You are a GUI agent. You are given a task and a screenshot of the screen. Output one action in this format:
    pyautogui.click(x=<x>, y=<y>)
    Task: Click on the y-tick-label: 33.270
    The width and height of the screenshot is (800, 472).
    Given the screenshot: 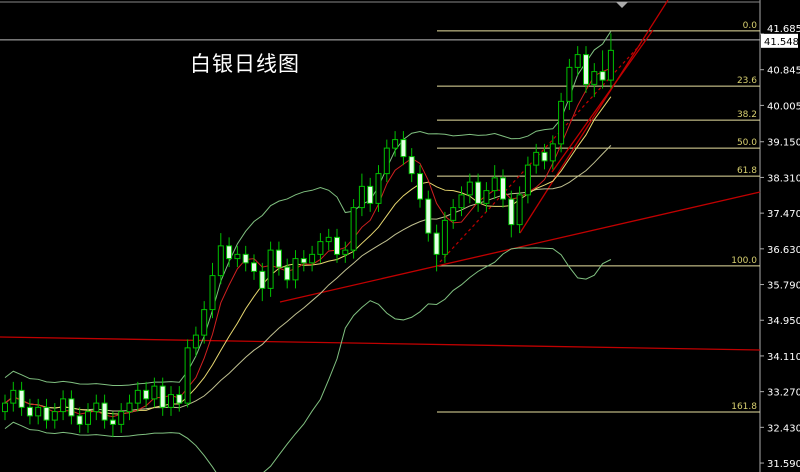 What is the action you would take?
    pyautogui.click(x=783, y=393)
    